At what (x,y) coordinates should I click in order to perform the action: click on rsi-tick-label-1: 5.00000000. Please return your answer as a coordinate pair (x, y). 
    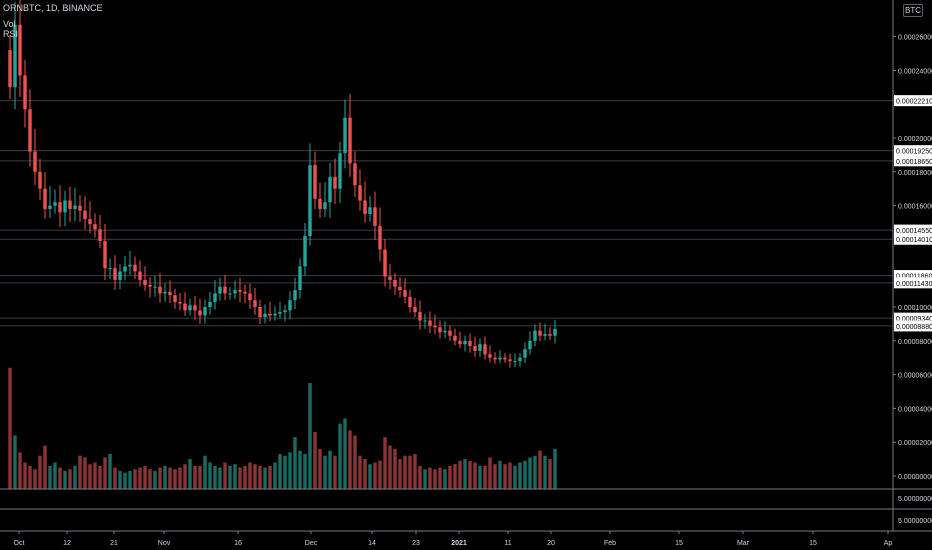
    Looking at the image, I should click on (915, 521).